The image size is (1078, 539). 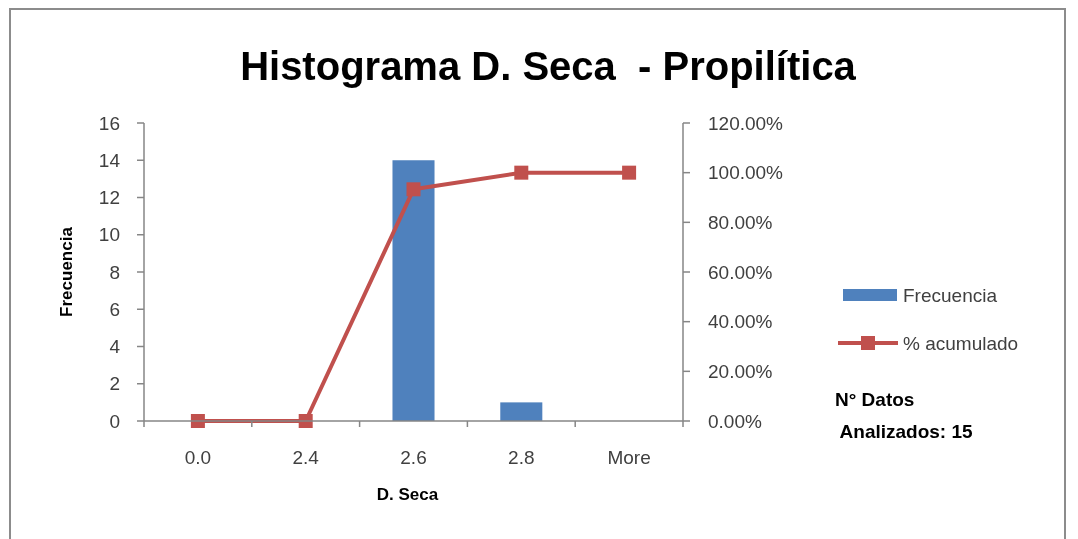 What do you see at coordinates (198, 457) in the screenshot?
I see `x-tick-label: 0.0` at bounding box center [198, 457].